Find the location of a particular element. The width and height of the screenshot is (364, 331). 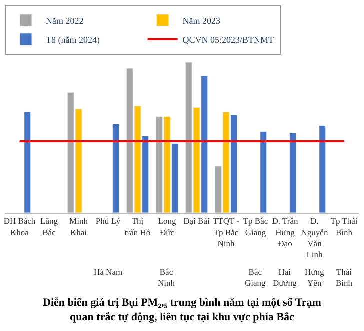

x-tick-label: Đ. Nguyễn Văn Linh is located at coordinates (315, 238).